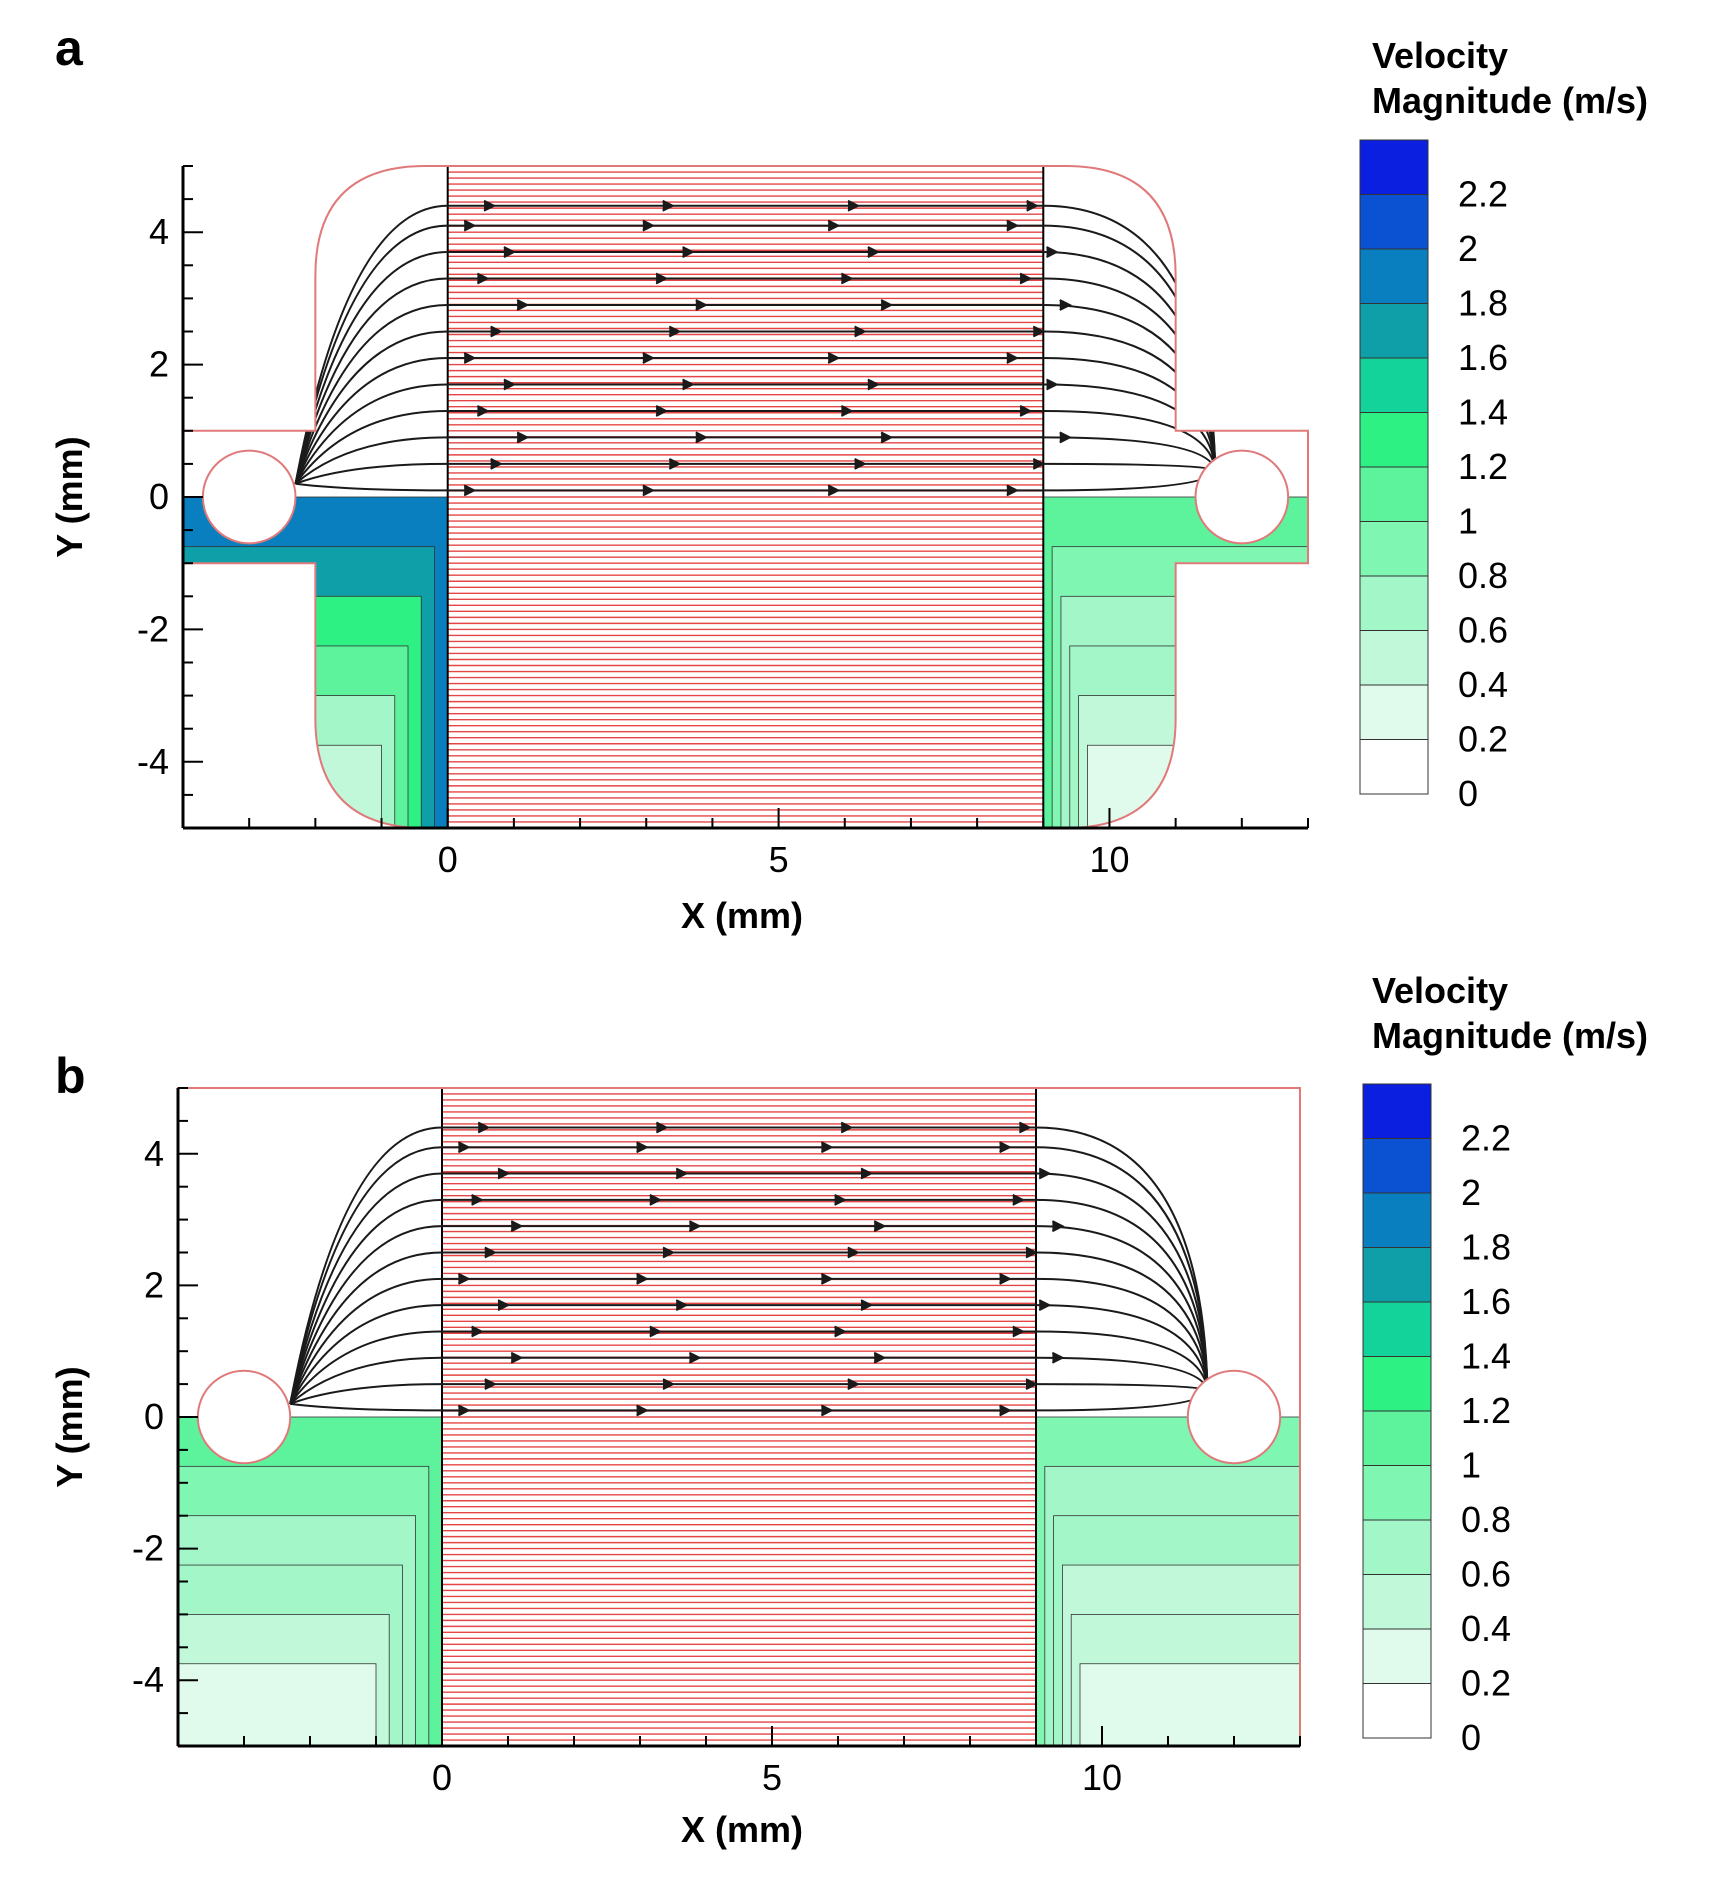 This screenshot has width=1733, height=1882. What do you see at coordinates (1483, 684) in the screenshot?
I see `colorbar-label: 0.4` at bounding box center [1483, 684].